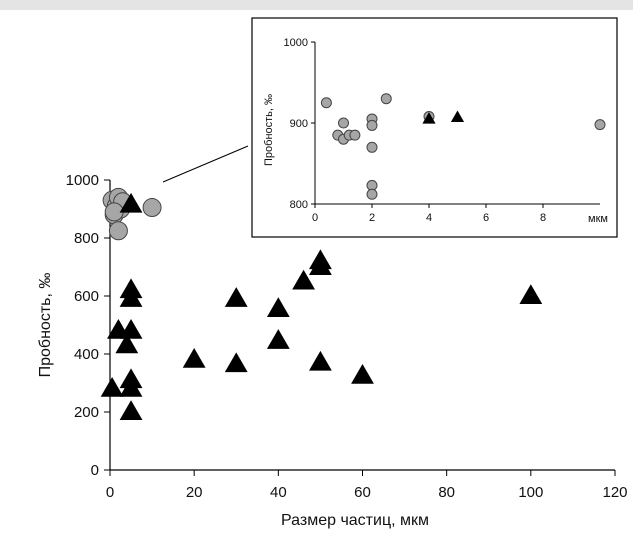 This screenshot has width=633, height=535. I want to click on main-x-tick-label: 120, so click(614, 492).